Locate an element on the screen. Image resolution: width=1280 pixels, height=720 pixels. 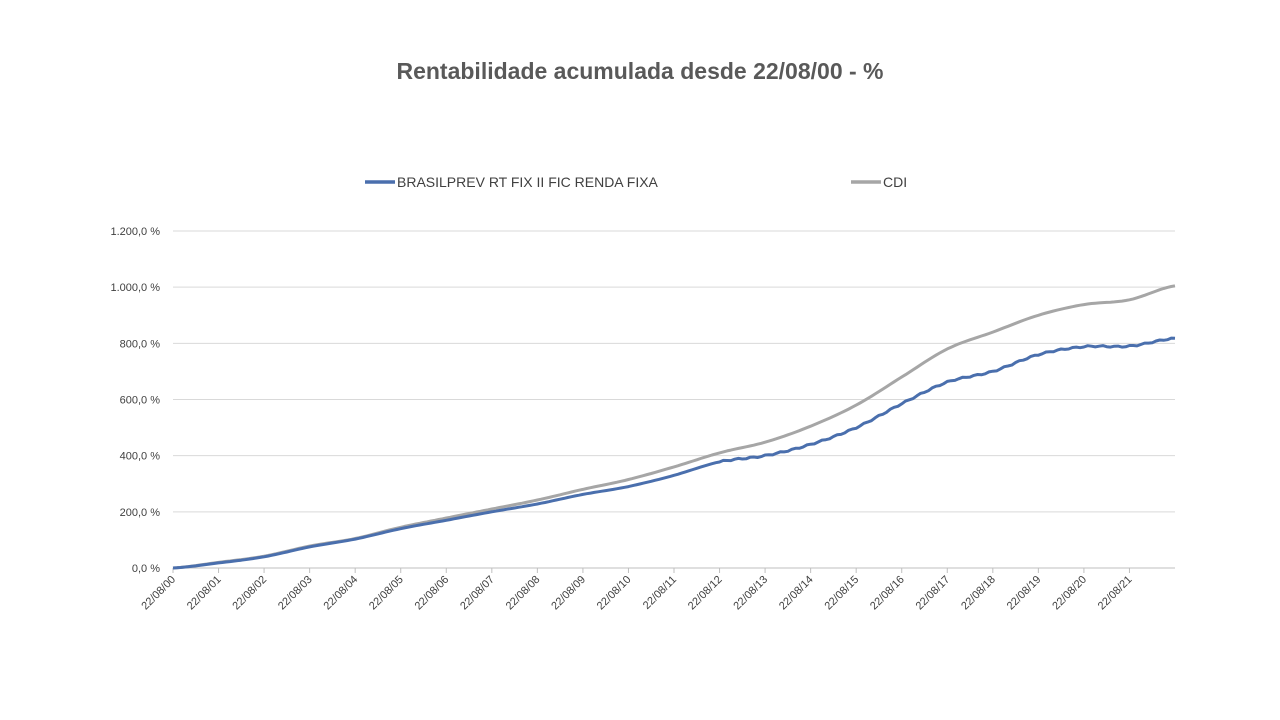
x-tick-label: 22/08/00 is located at coordinates (158, 593).